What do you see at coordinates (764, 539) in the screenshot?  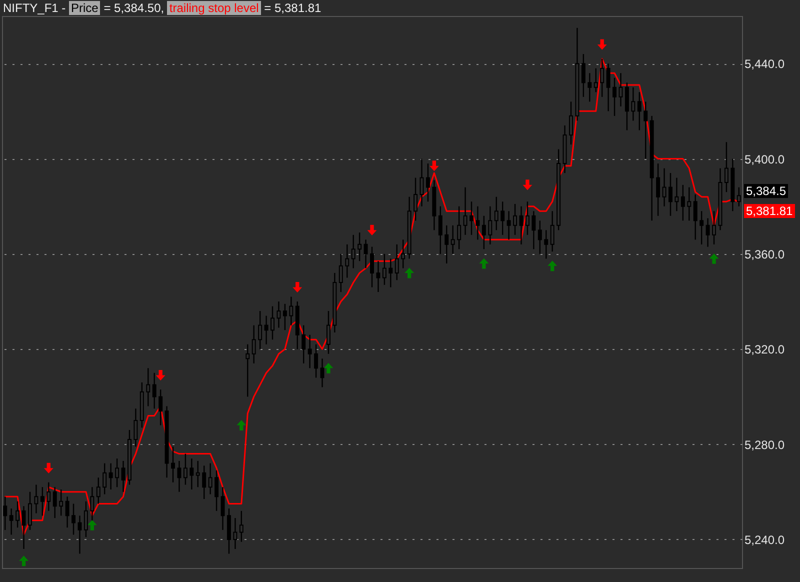 I see `y-tick-label: 5,240.0` at bounding box center [764, 539].